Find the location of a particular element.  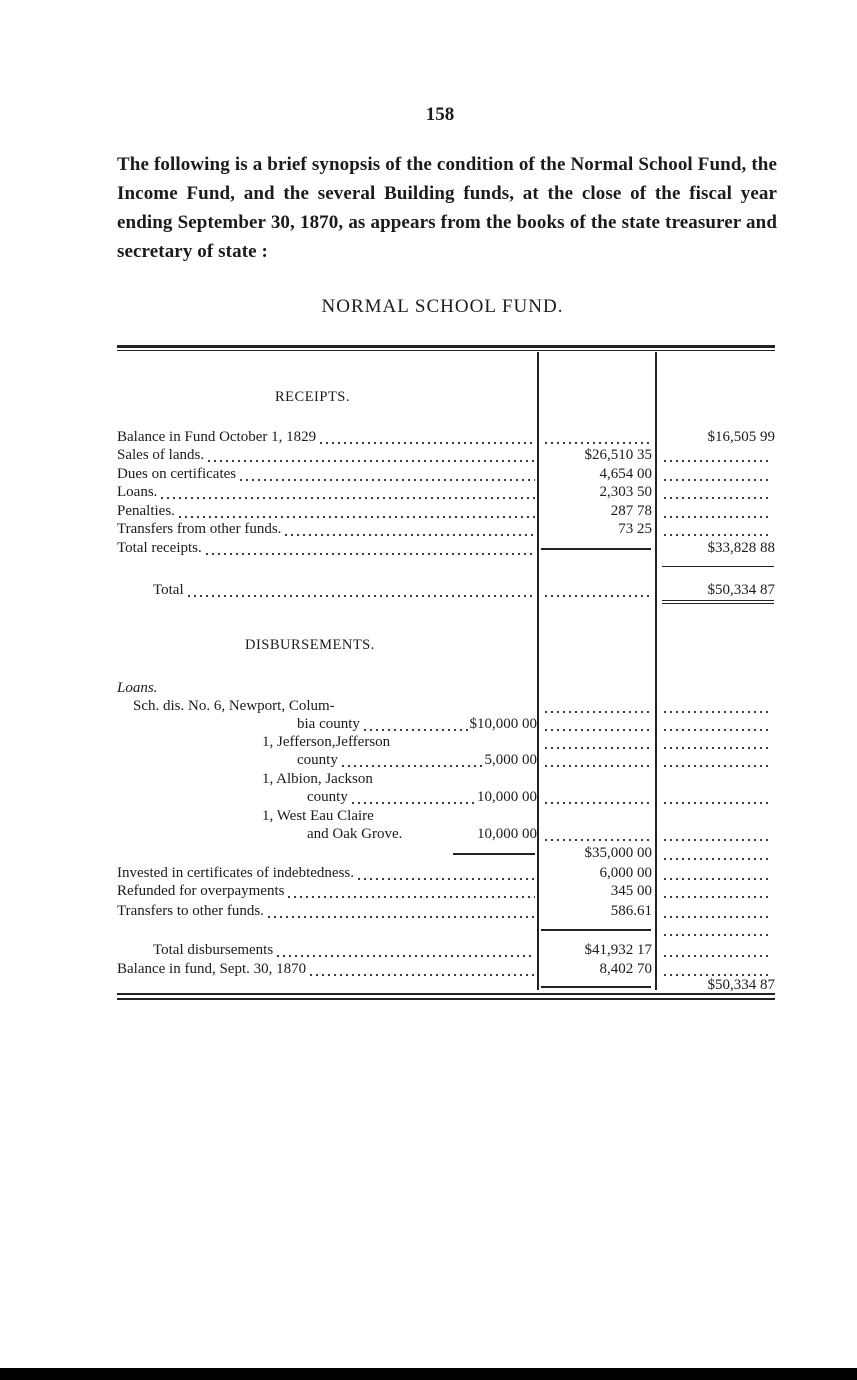

table-row: Transfers from other funds. 73 25 is located at coordinates (447, 529).